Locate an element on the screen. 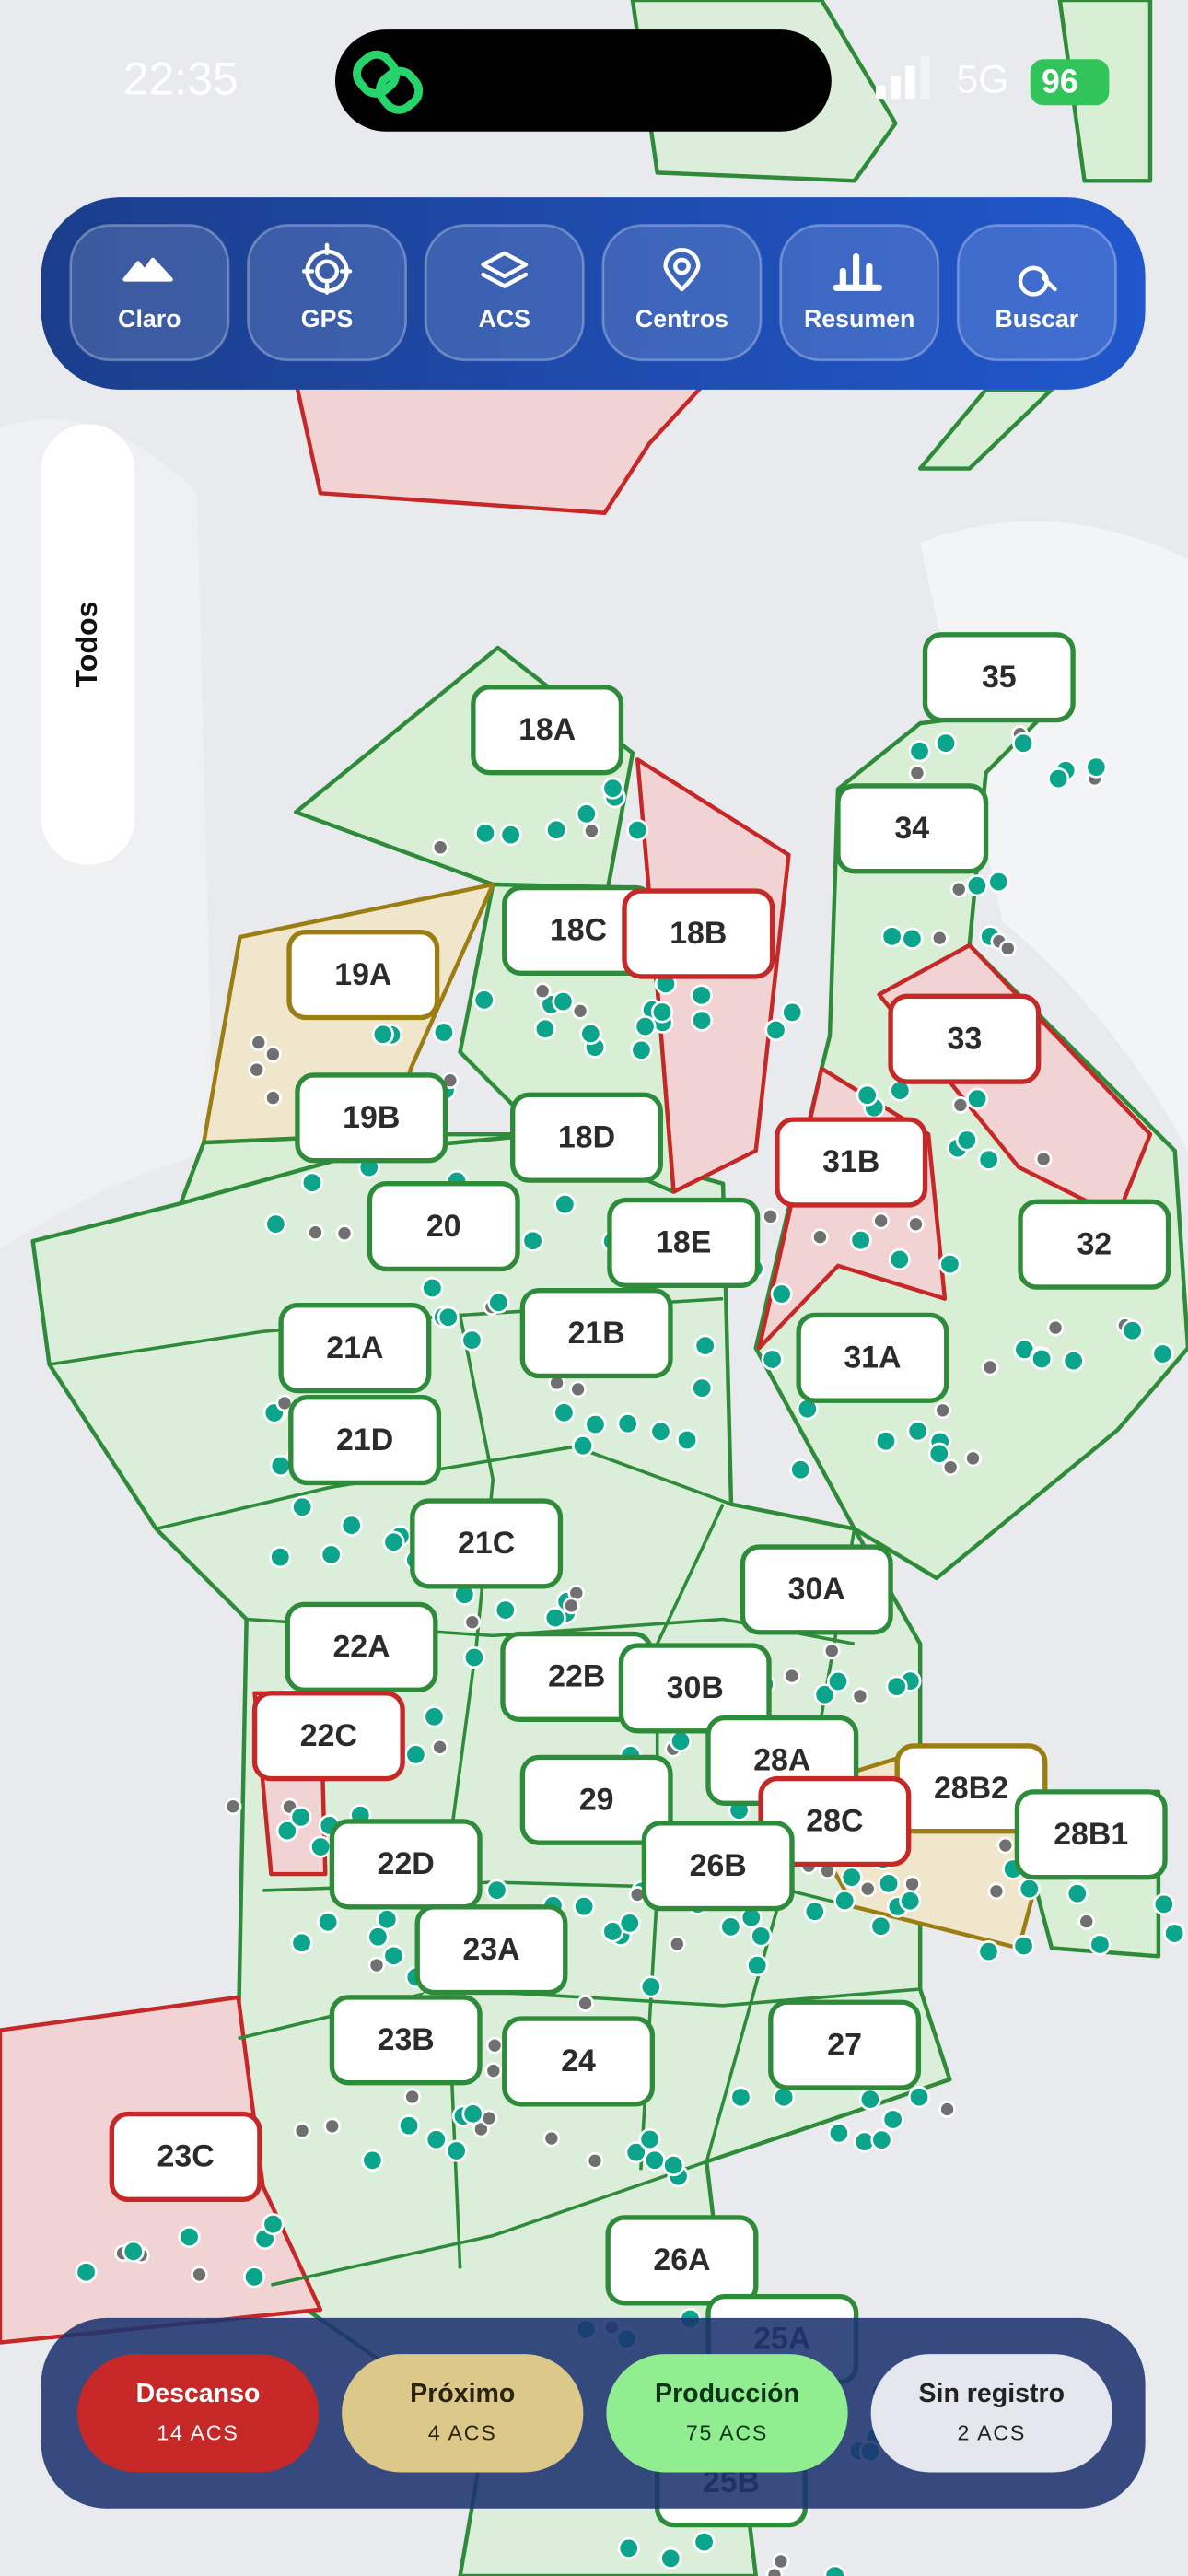 The image size is (1188, 2576). filter-pill is located at coordinates (88, 644).